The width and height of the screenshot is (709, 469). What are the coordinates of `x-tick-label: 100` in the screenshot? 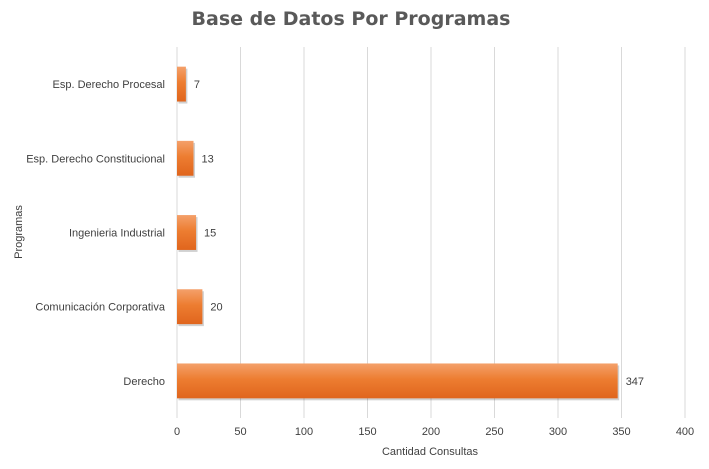 It's located at (304, 432).